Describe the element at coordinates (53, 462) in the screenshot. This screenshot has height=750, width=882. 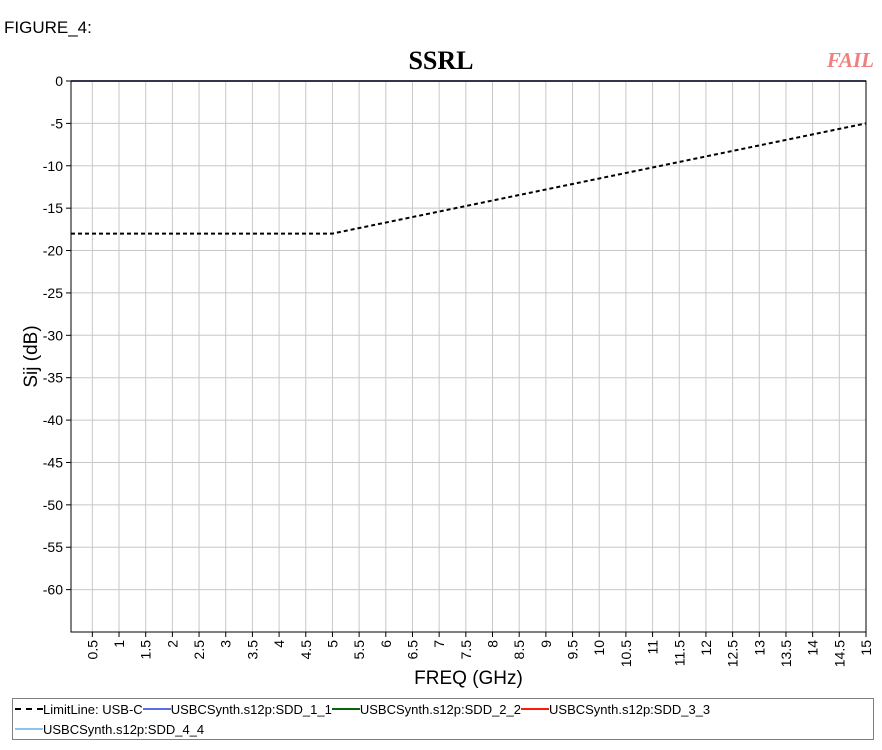
I see `y-tick-label: -45` at that location.